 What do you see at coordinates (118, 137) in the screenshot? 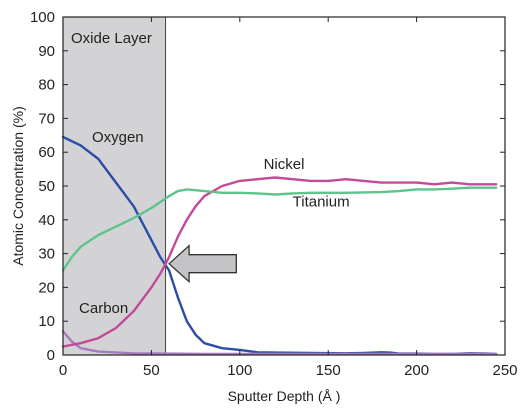
I see `annotation-oxygen: Oxygen` at bounding box center [118, 137].